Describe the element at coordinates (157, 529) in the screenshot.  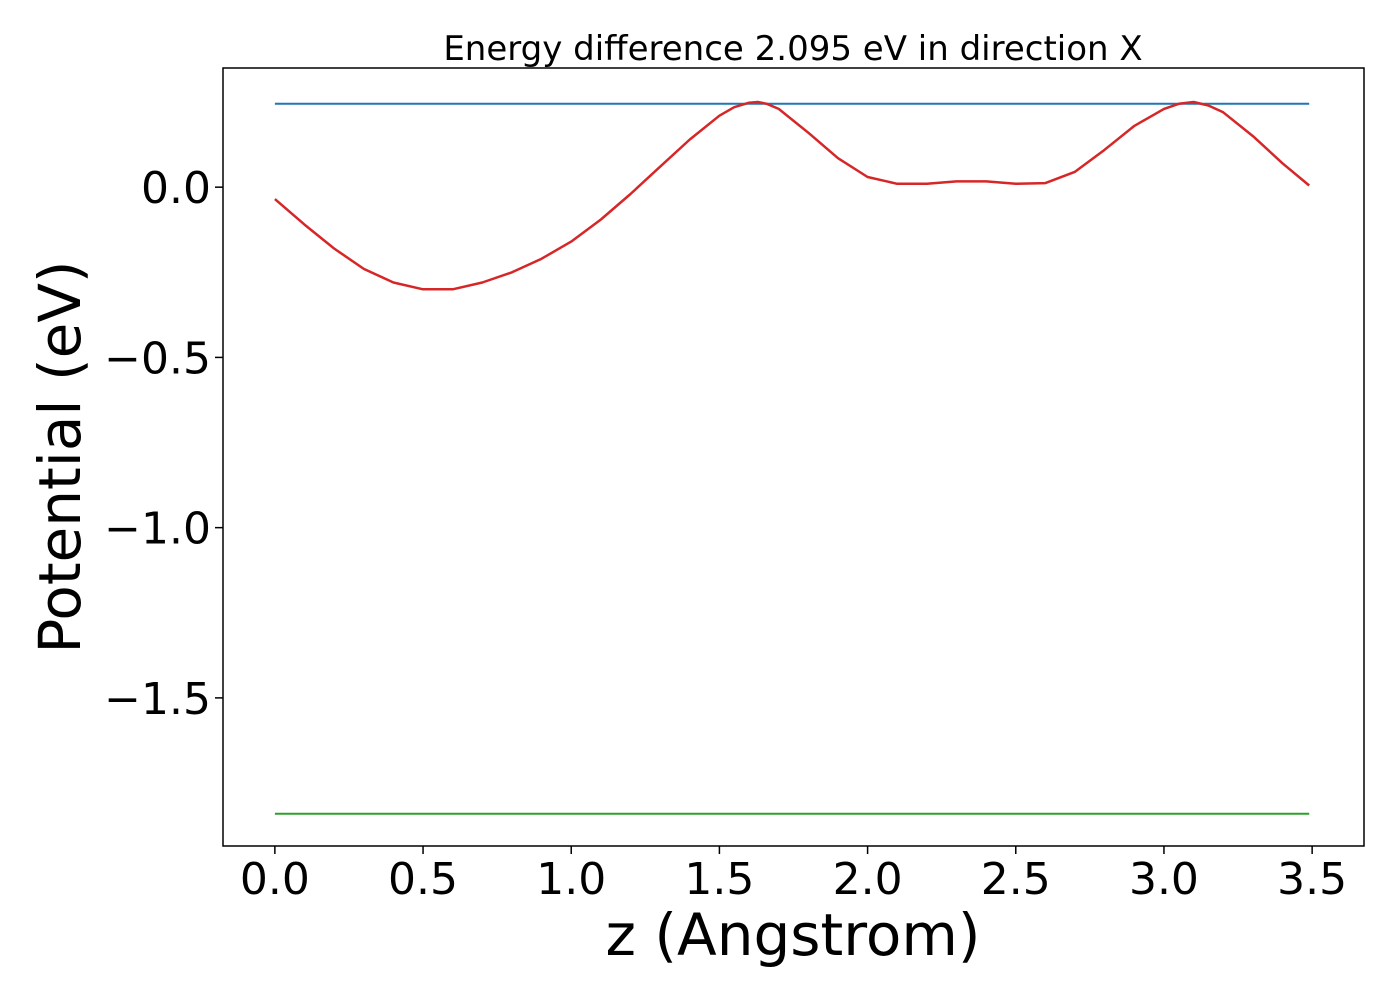
I see `y-tick-label: −1.0` at that location.